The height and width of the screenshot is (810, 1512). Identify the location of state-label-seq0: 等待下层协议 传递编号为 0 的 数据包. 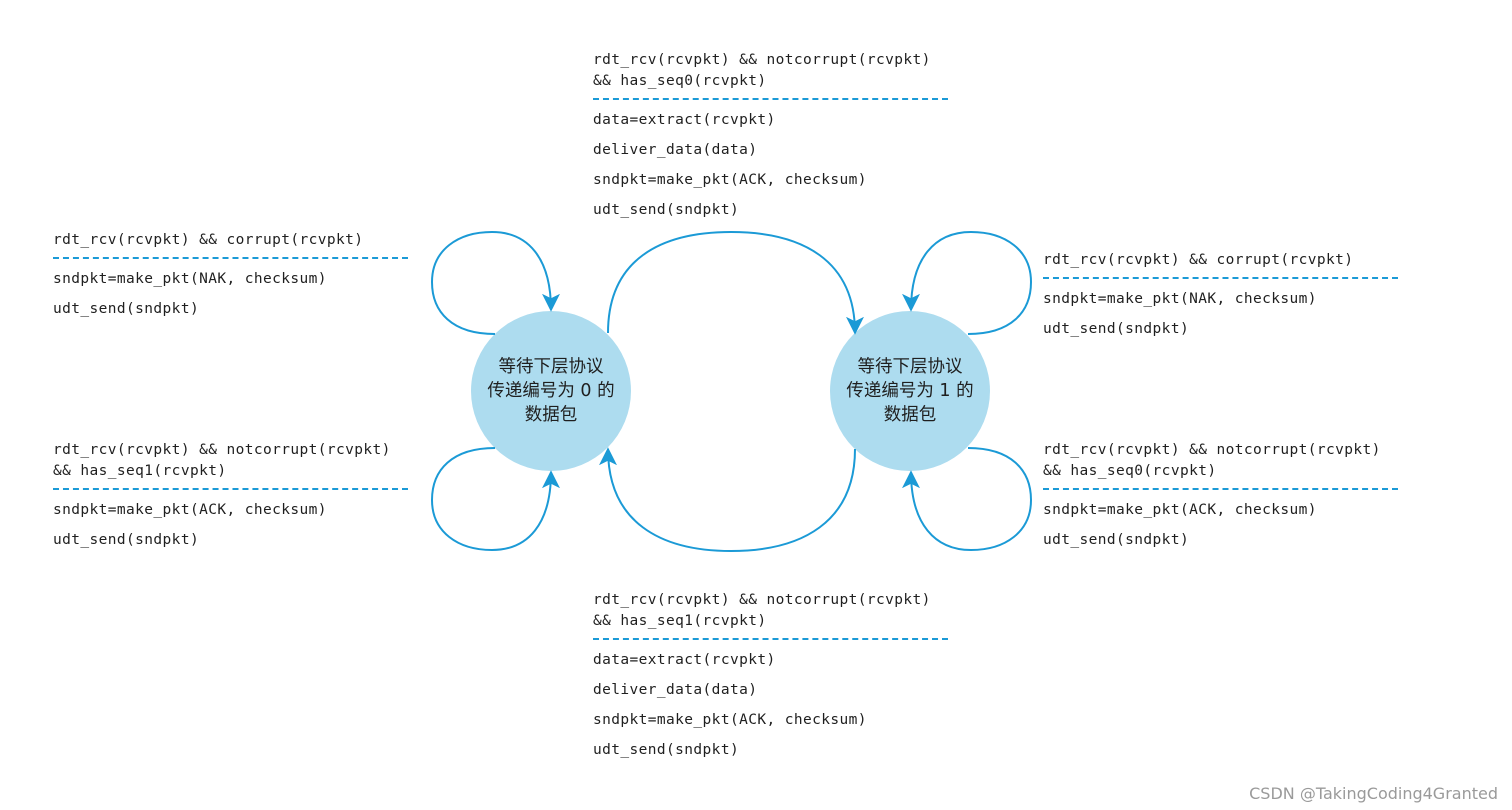
(551, 391).